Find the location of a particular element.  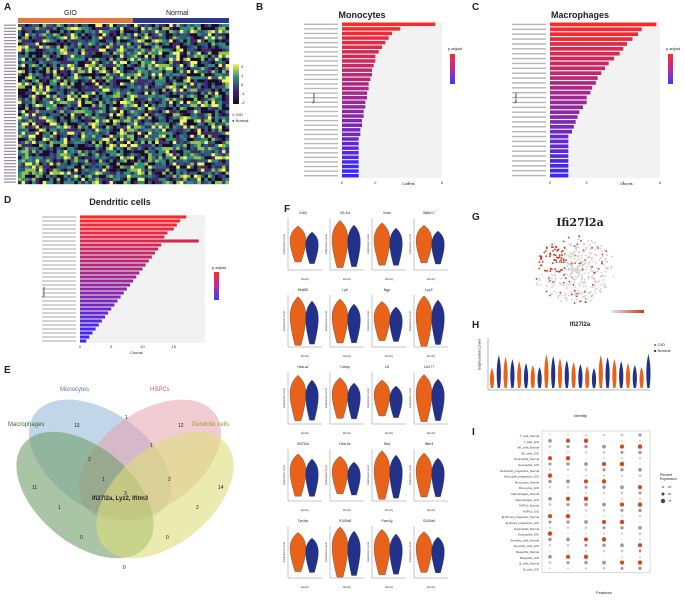

bar is located at coordinates (103, 289).